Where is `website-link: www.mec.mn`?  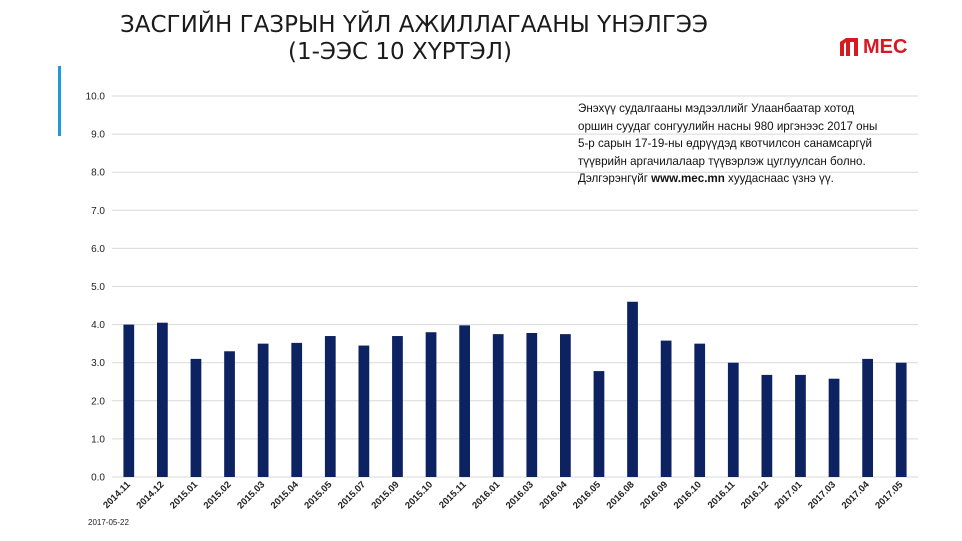 website-link: www.mec.mn is located at coordinates (688, 178).